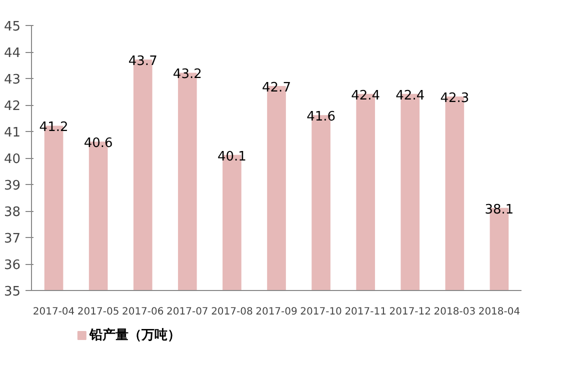 The width and height of the screenshot is (566, 392). What do you see at coordinates (12, 265) in the screenshot?
I see `y-tick-label: 36` at bounding box center [12, 265].